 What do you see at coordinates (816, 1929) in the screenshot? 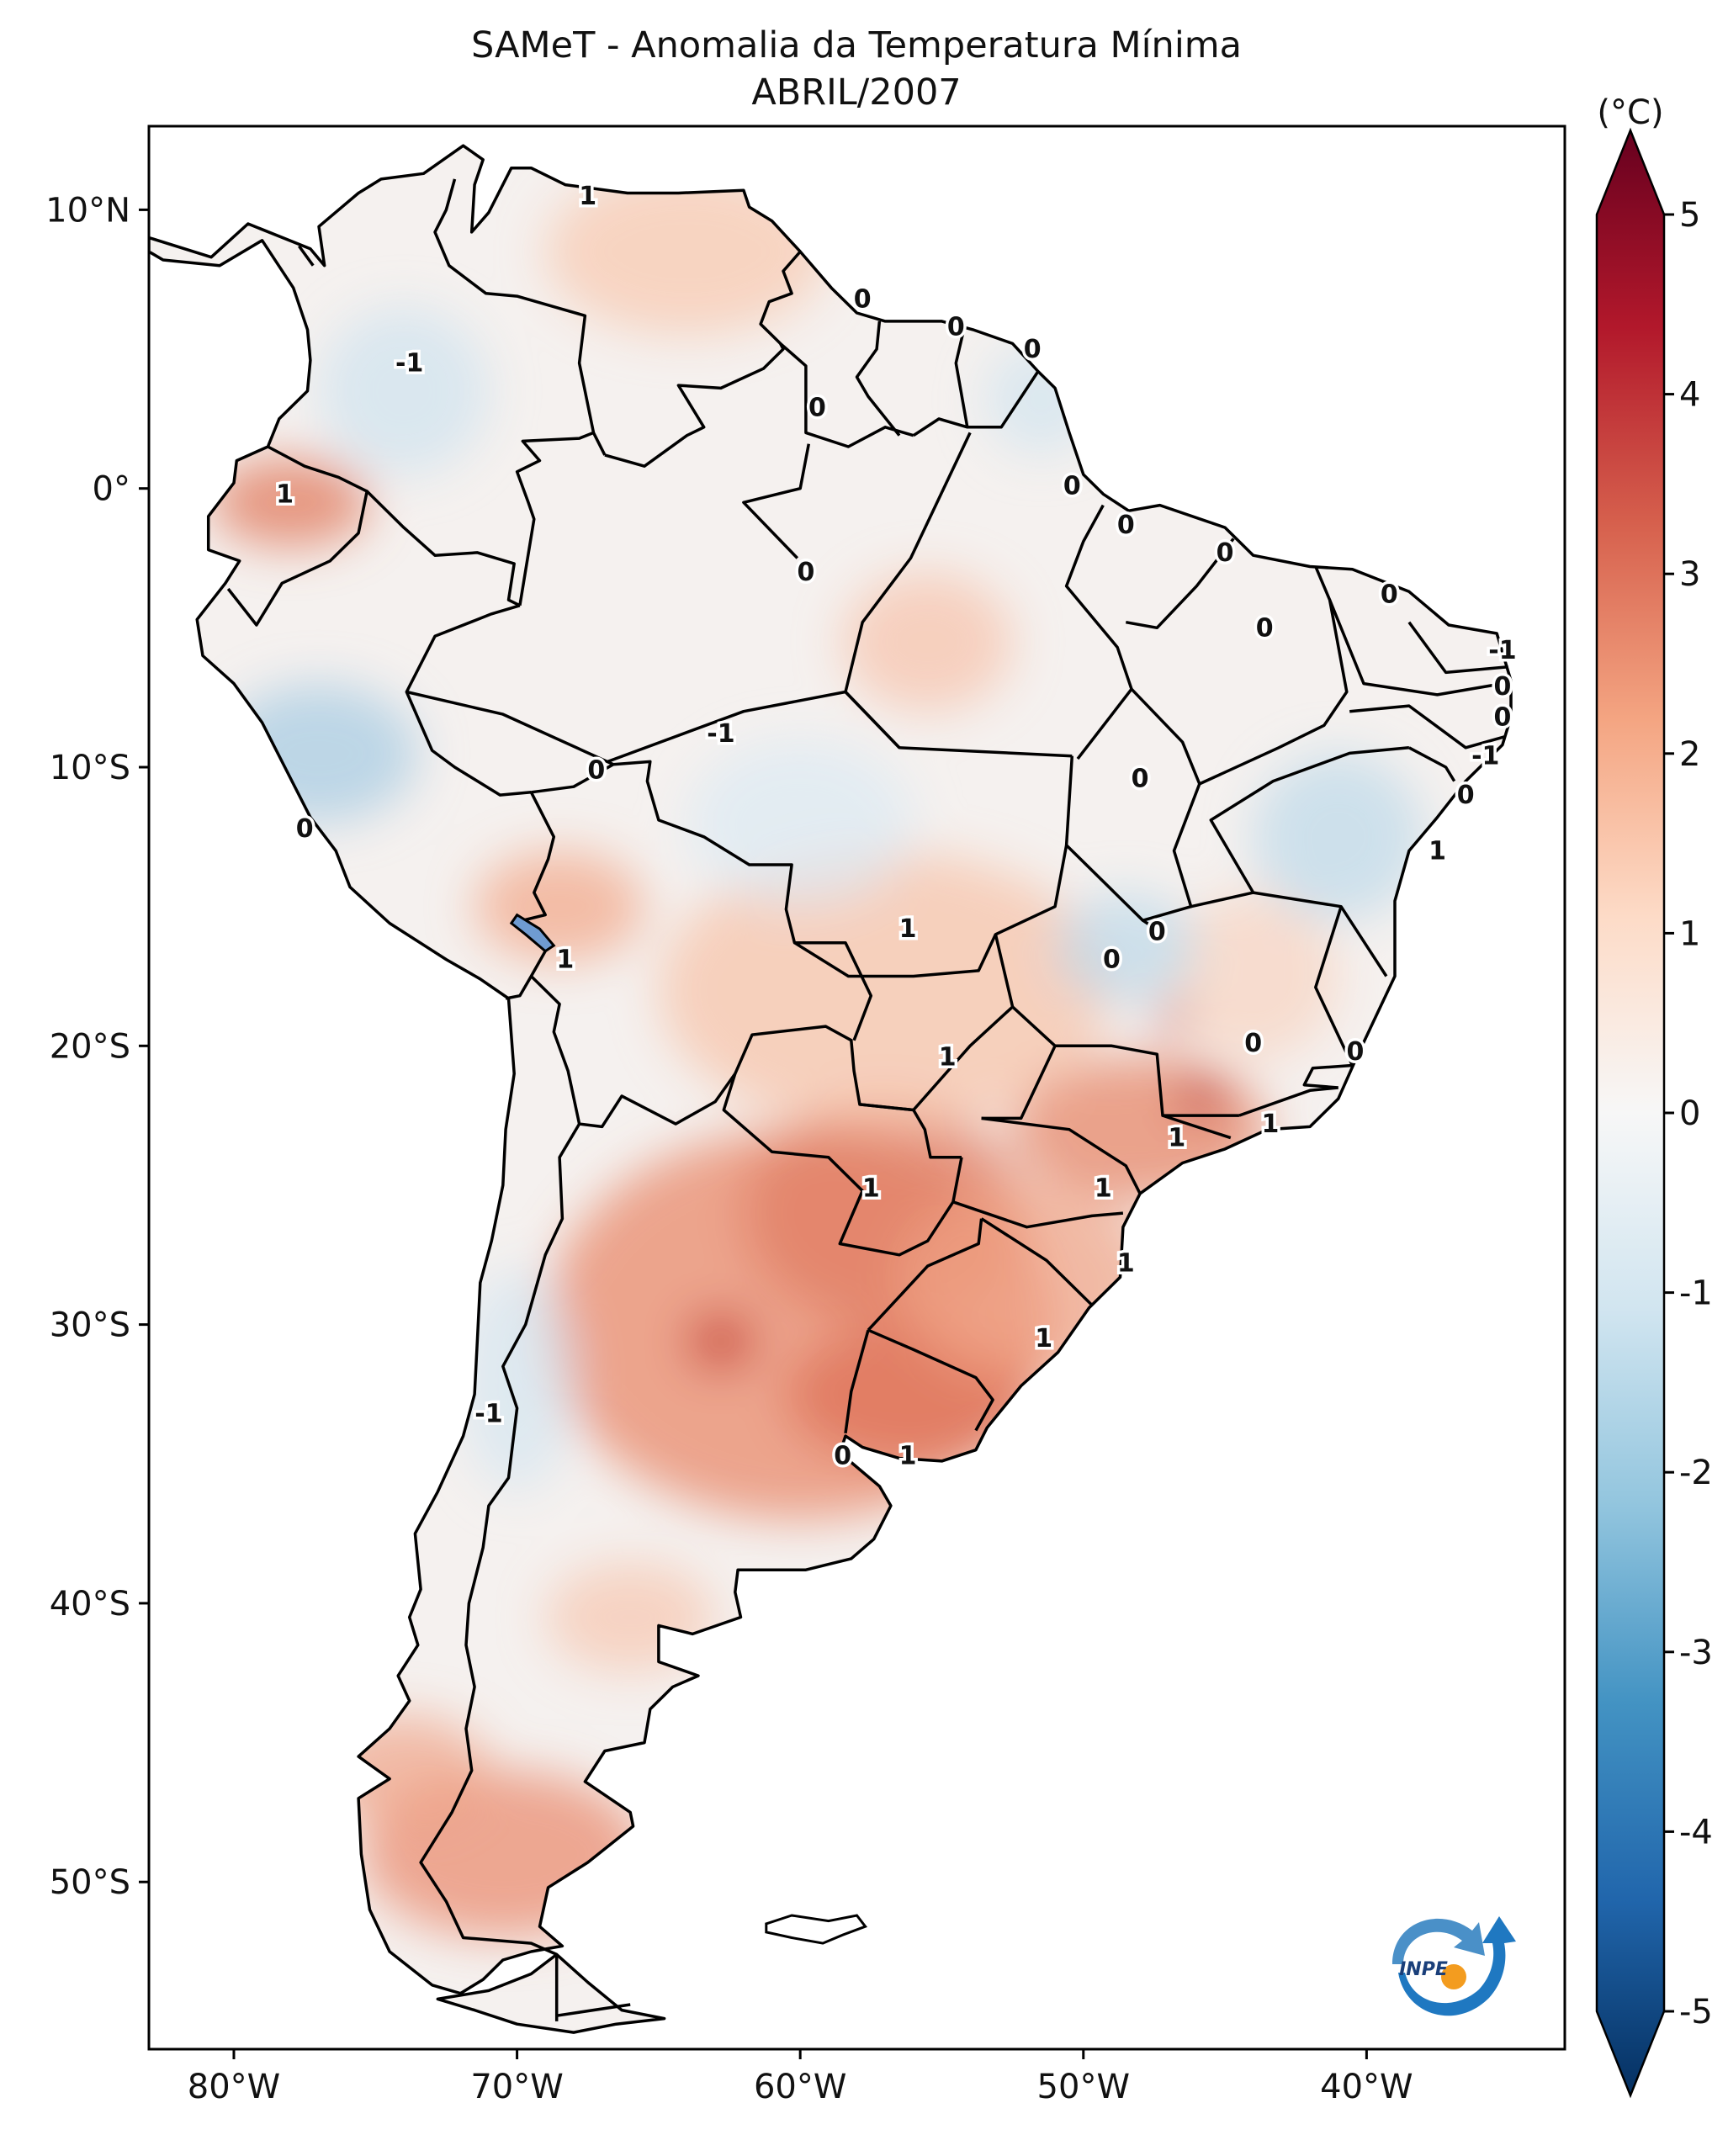
I see `falkland-islands` at bounding box center [816, 1929].